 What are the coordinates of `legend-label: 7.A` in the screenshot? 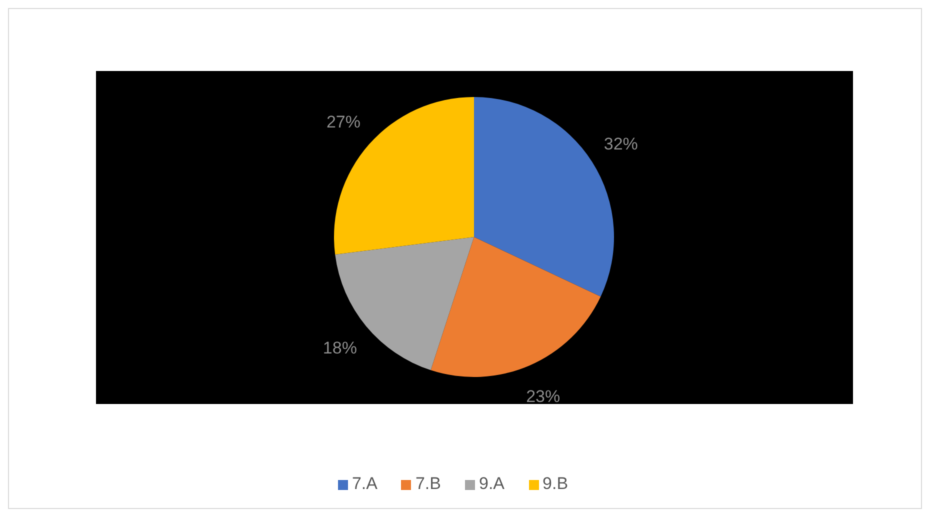 It's located at (365, 483).